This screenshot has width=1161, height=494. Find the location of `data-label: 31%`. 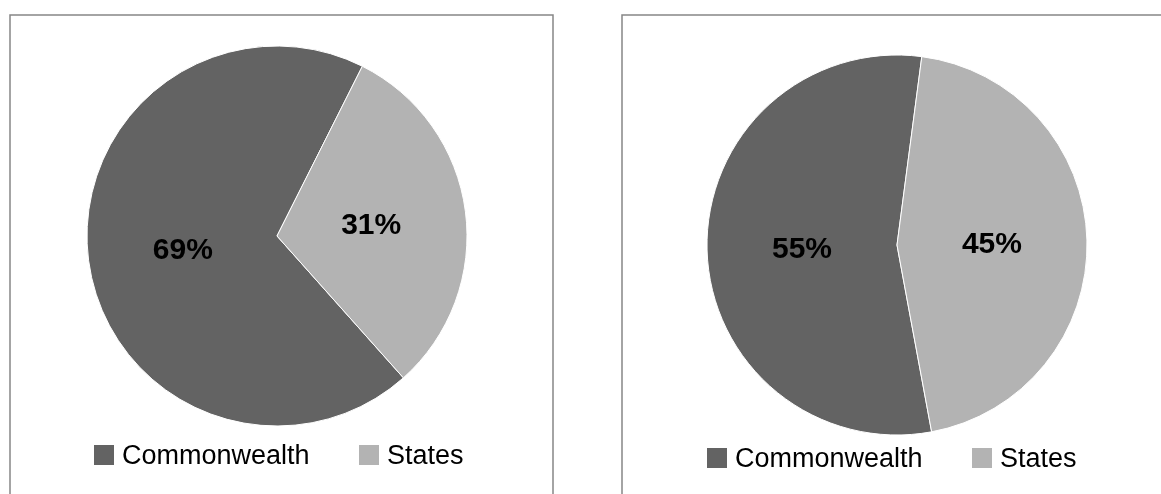

data-label: 31% is located at coordinates (371, 224).